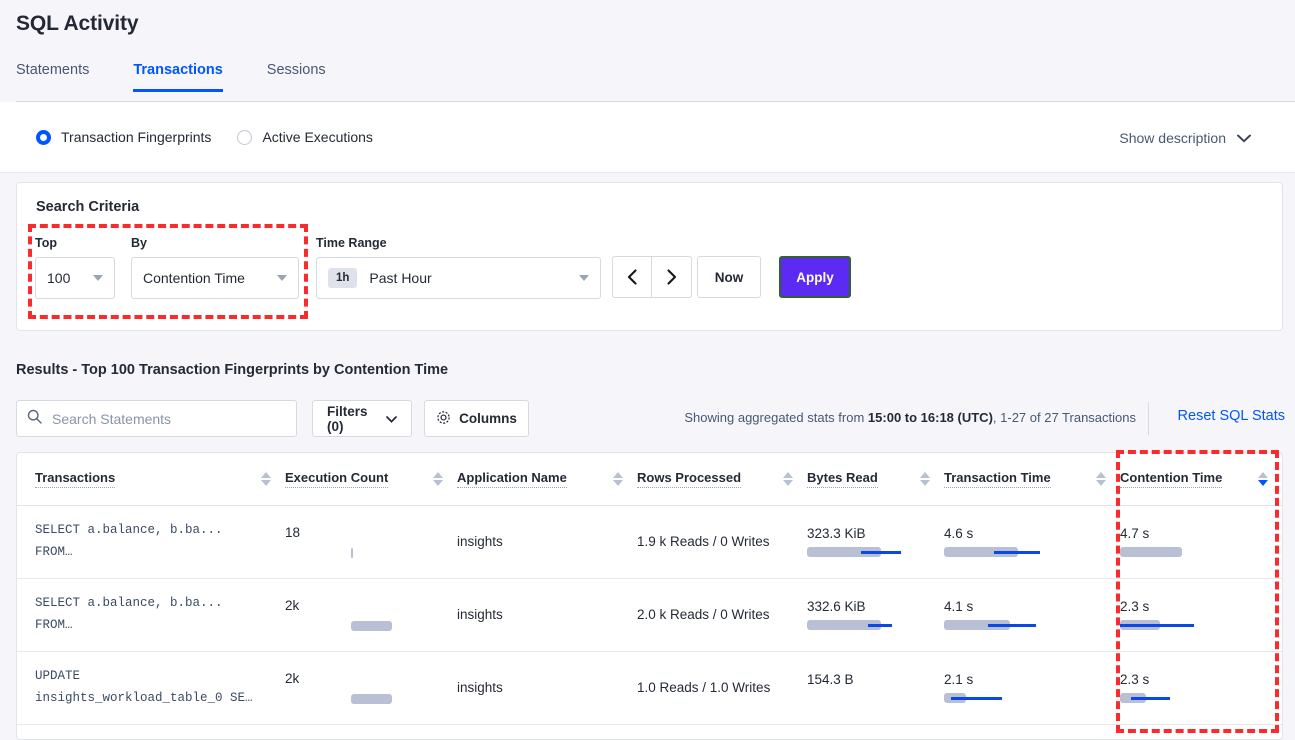 The height and width of the screenshot is (740, 1295). I want to click on tab-statements: Statements, so click(53, 70).